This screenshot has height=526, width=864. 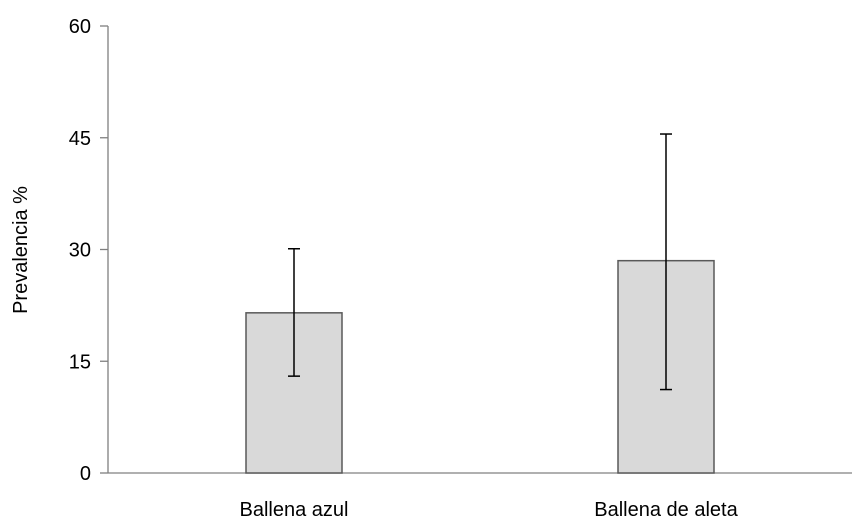 What do you see at coordinates (21, 250) in the screenshot?
I see `y-axis-title: Prevalencia %` at bounding box center [21, 250].